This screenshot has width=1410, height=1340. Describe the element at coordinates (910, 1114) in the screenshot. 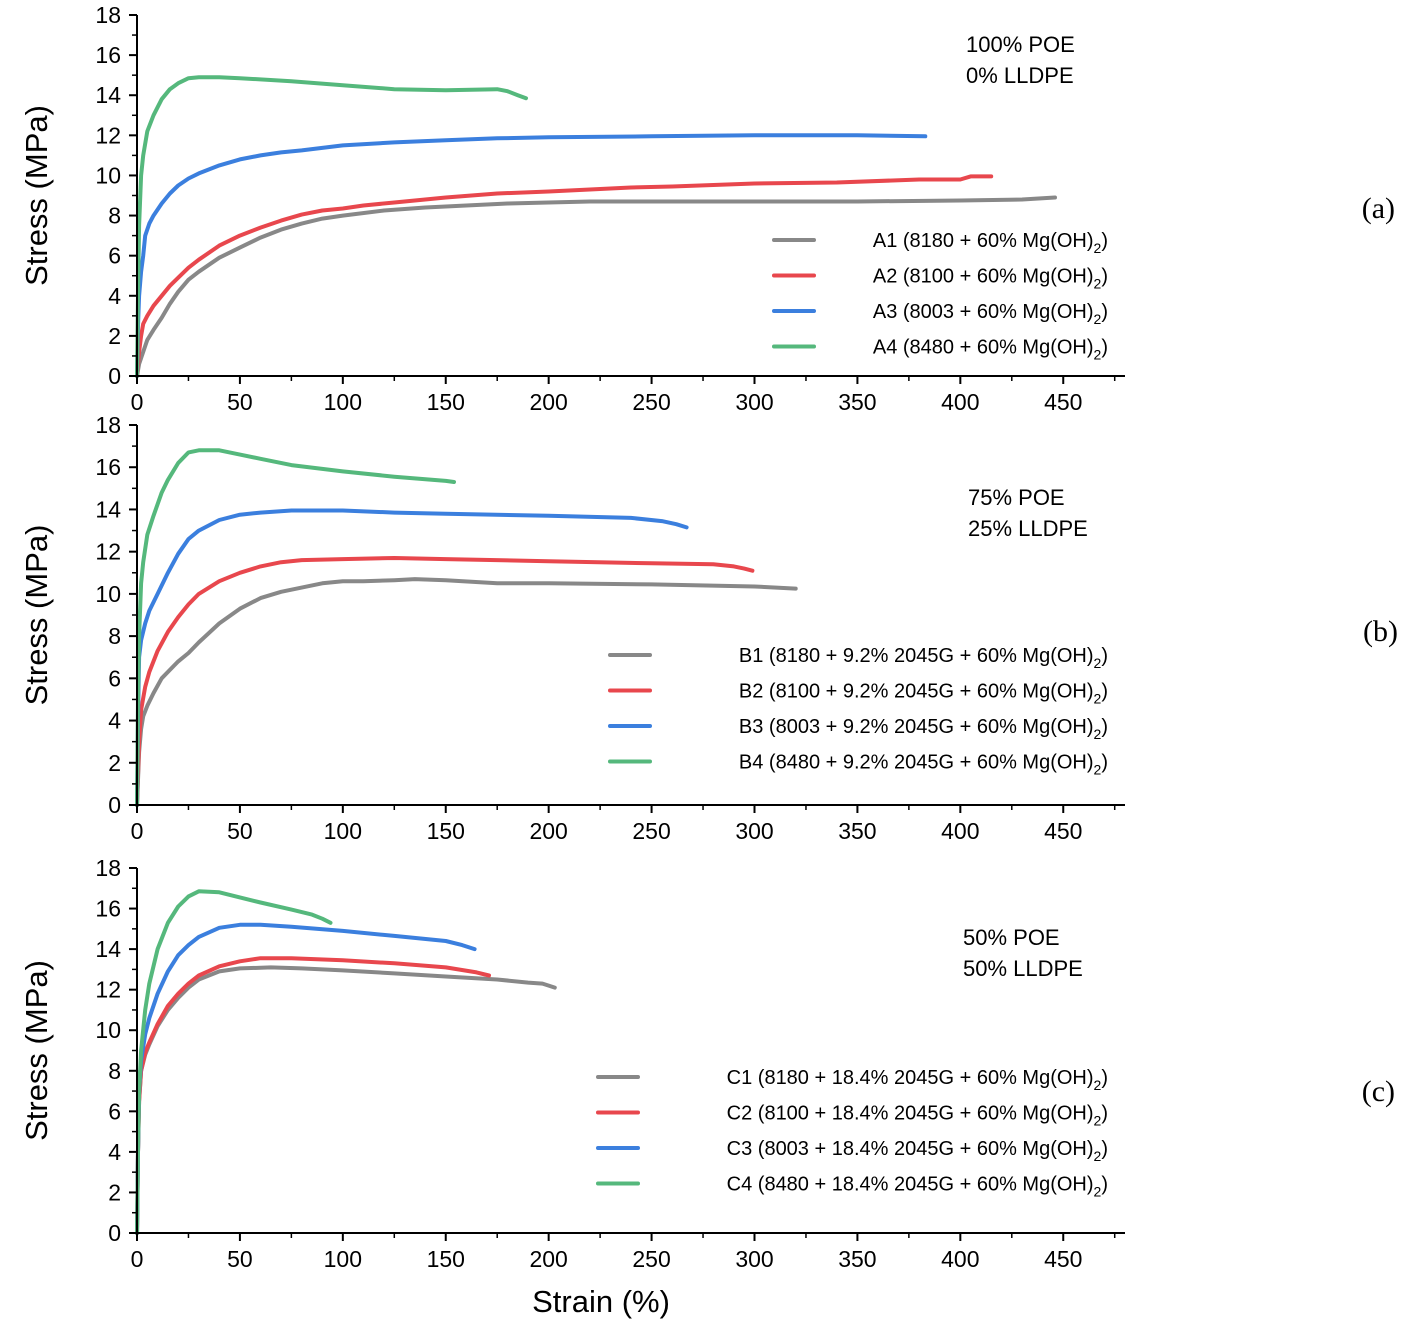

I see `legend-entry-text: C2 (8100 + 18.4% 2045G + 60% Mg(OH)` at that location.